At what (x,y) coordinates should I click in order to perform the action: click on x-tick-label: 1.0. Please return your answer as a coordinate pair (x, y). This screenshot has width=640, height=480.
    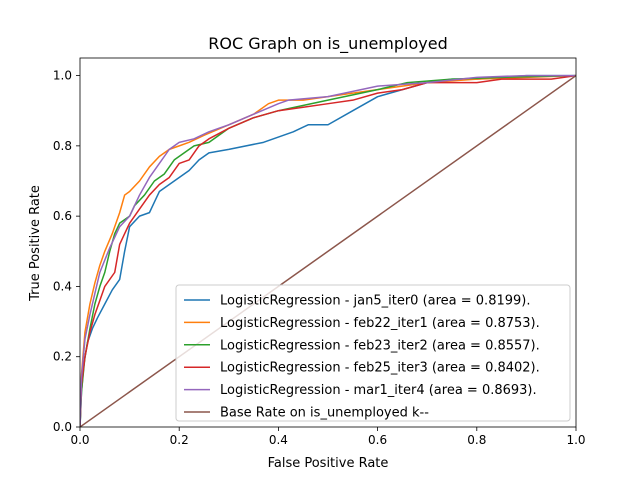
    Looking at the image, I should click on (575, 440).